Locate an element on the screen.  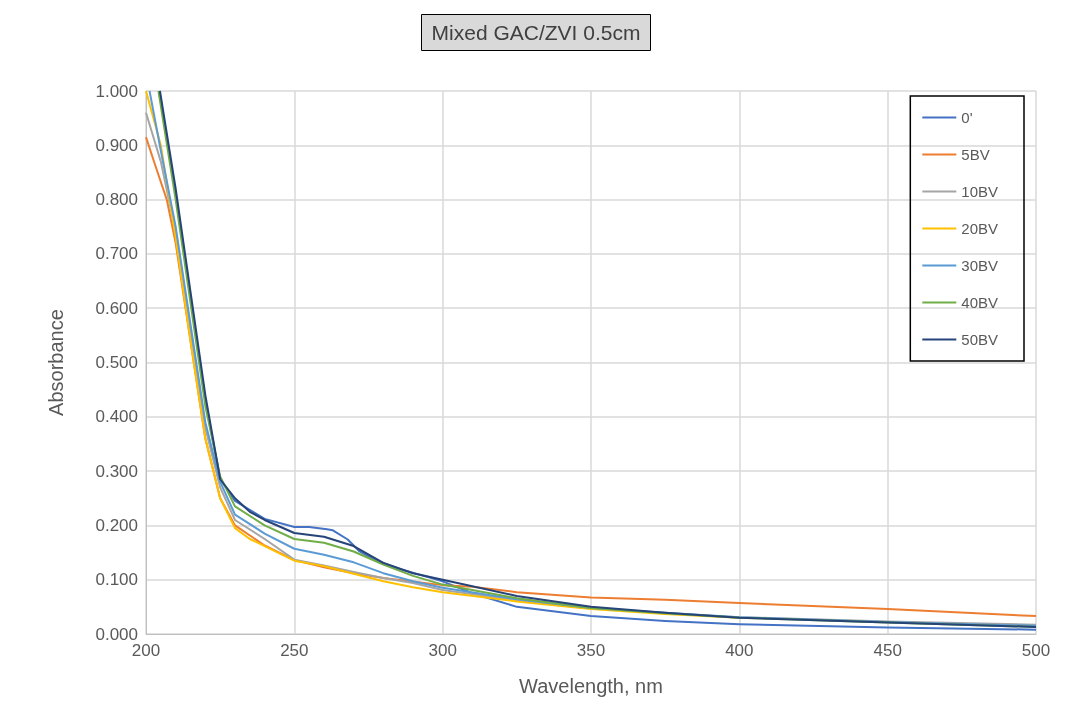
x-tick-label: 350 is located at coordinates (591, 650).